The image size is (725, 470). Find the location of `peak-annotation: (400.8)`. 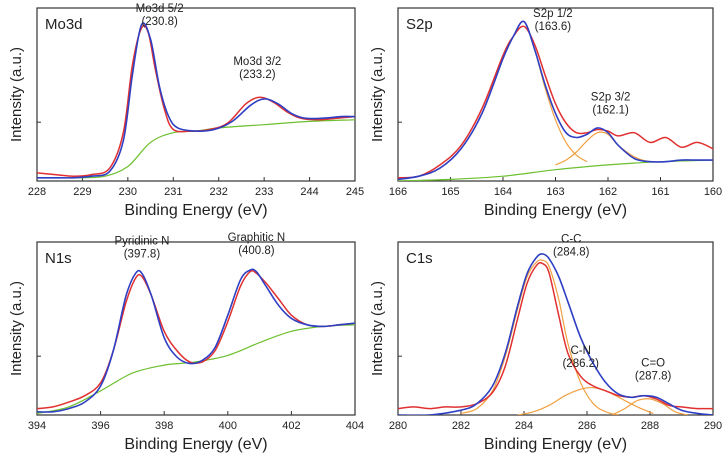

peak-annotation: (400.8) is located at coordinates (256, 251).